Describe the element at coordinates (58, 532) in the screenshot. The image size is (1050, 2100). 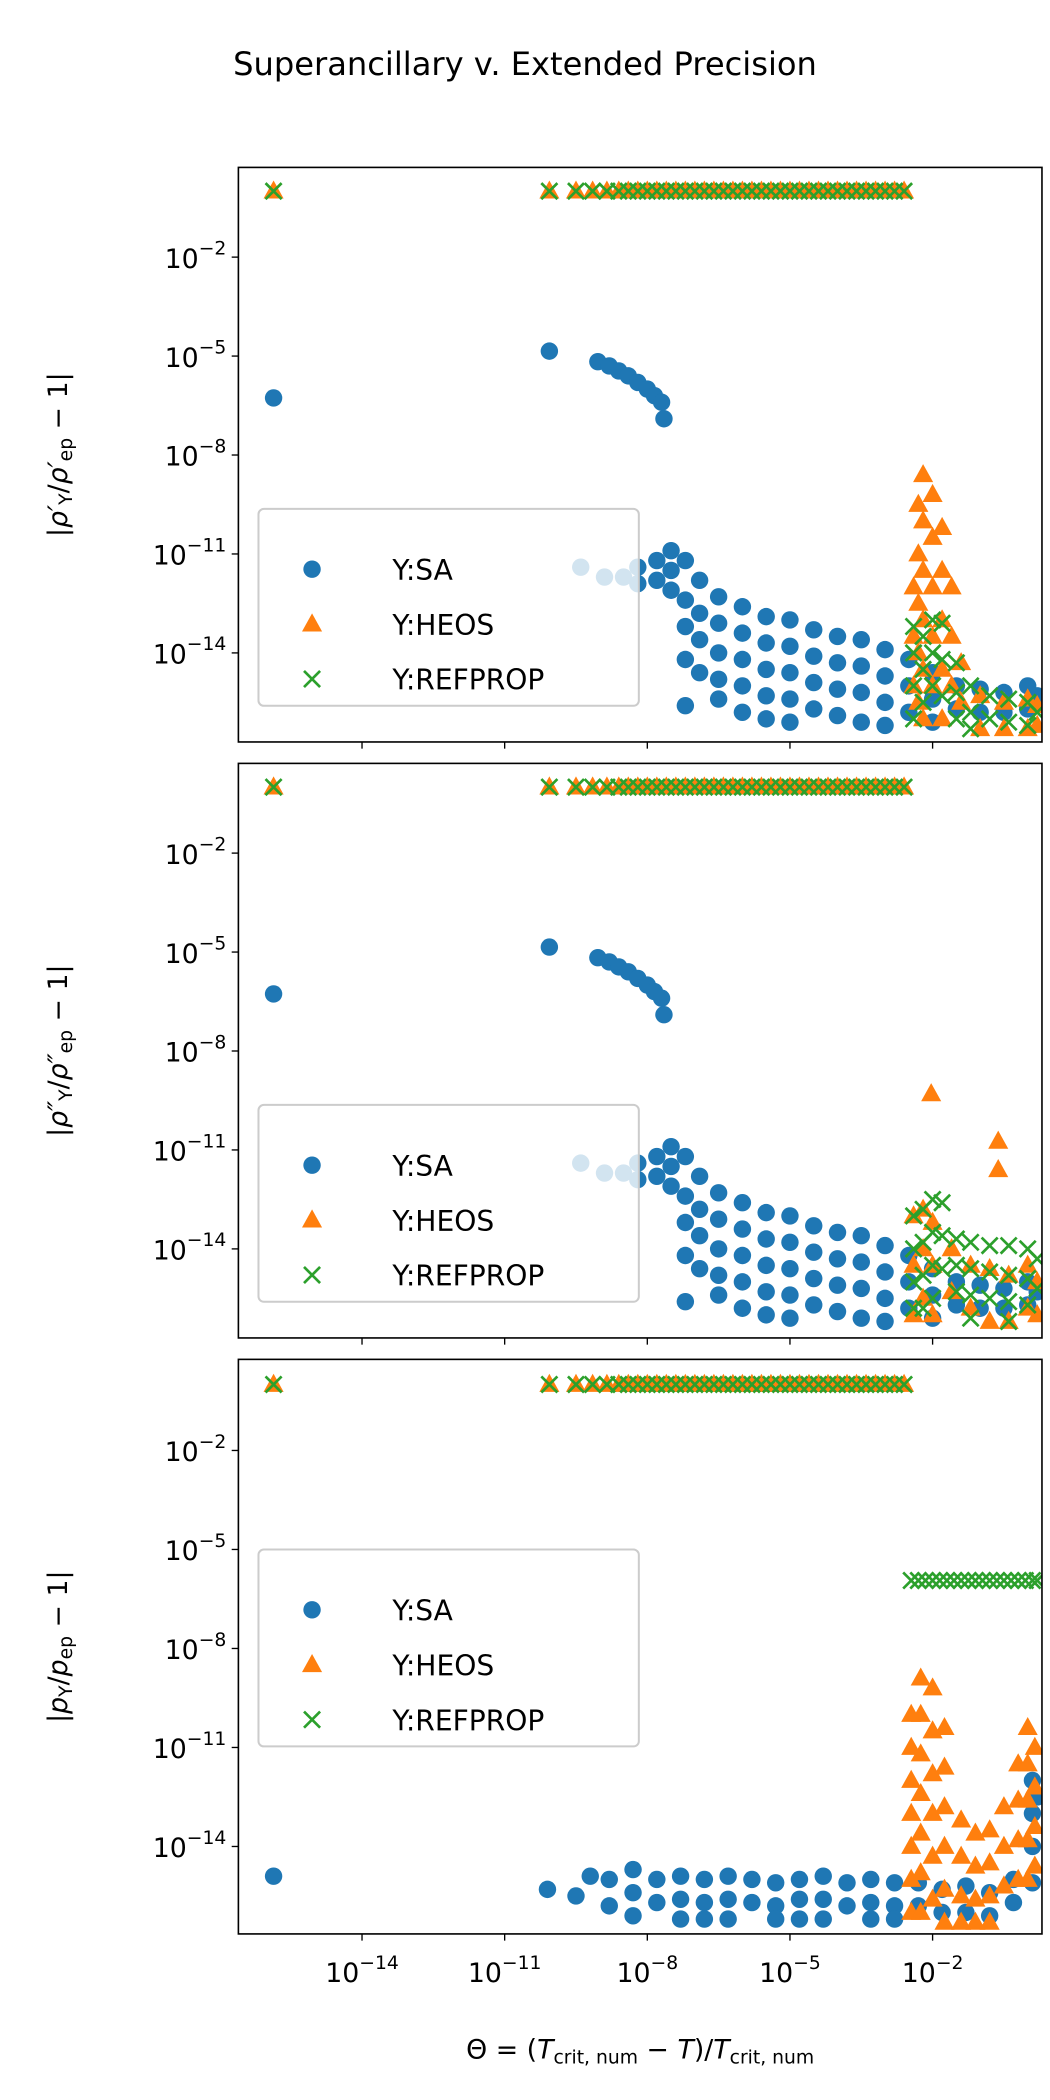
I see `label-part: |` at that location.